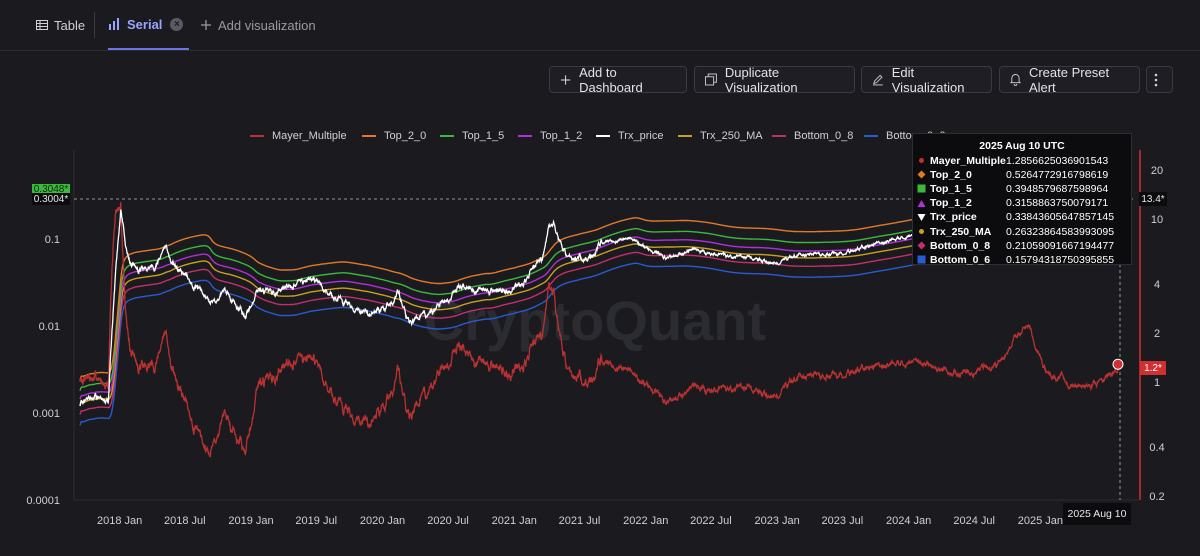  I want to click on add-visualization-tab: Add visualization, so click(258, 25).